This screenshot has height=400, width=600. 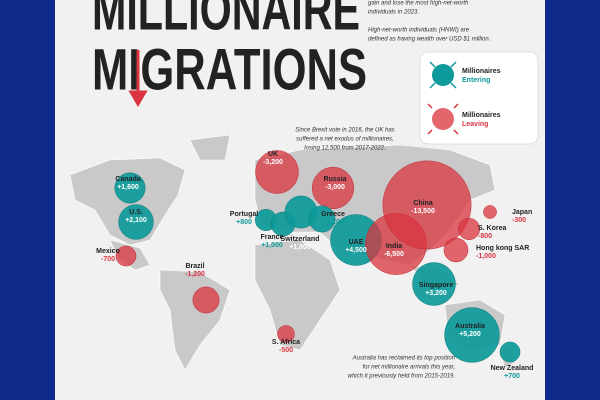 What do you see at coordinates (423, 203) in the screenshot?
I see `country-name: China` at bounding box center [423, 203].